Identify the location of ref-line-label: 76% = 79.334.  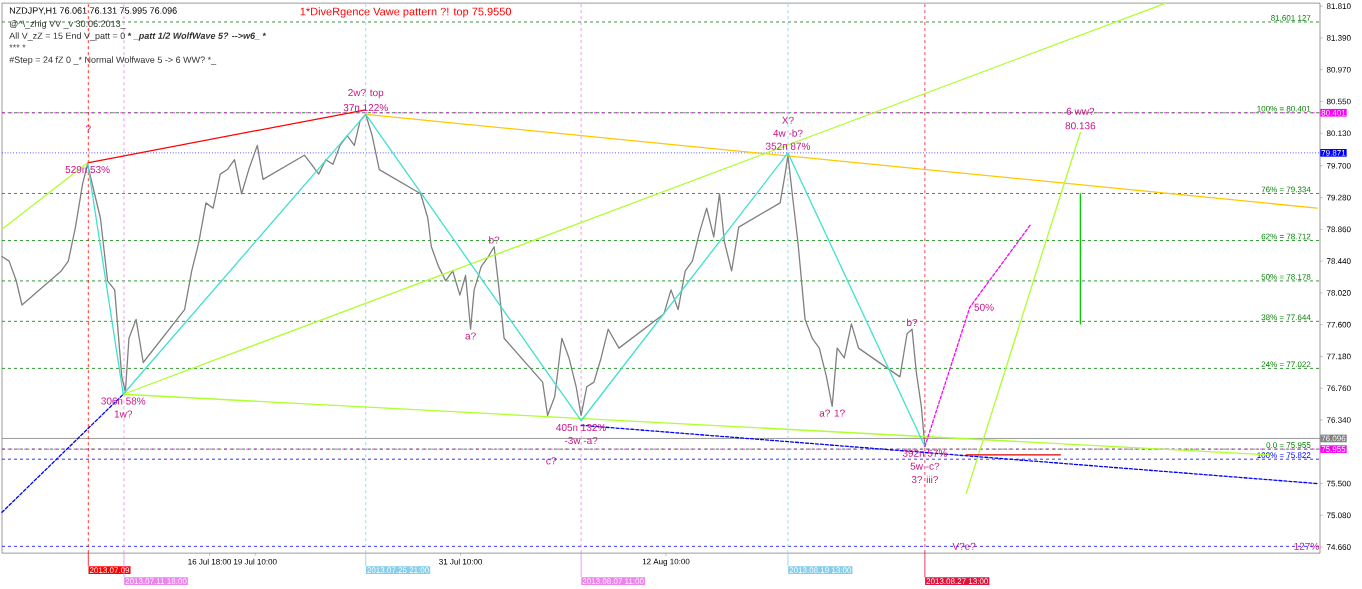
(1286, 189).